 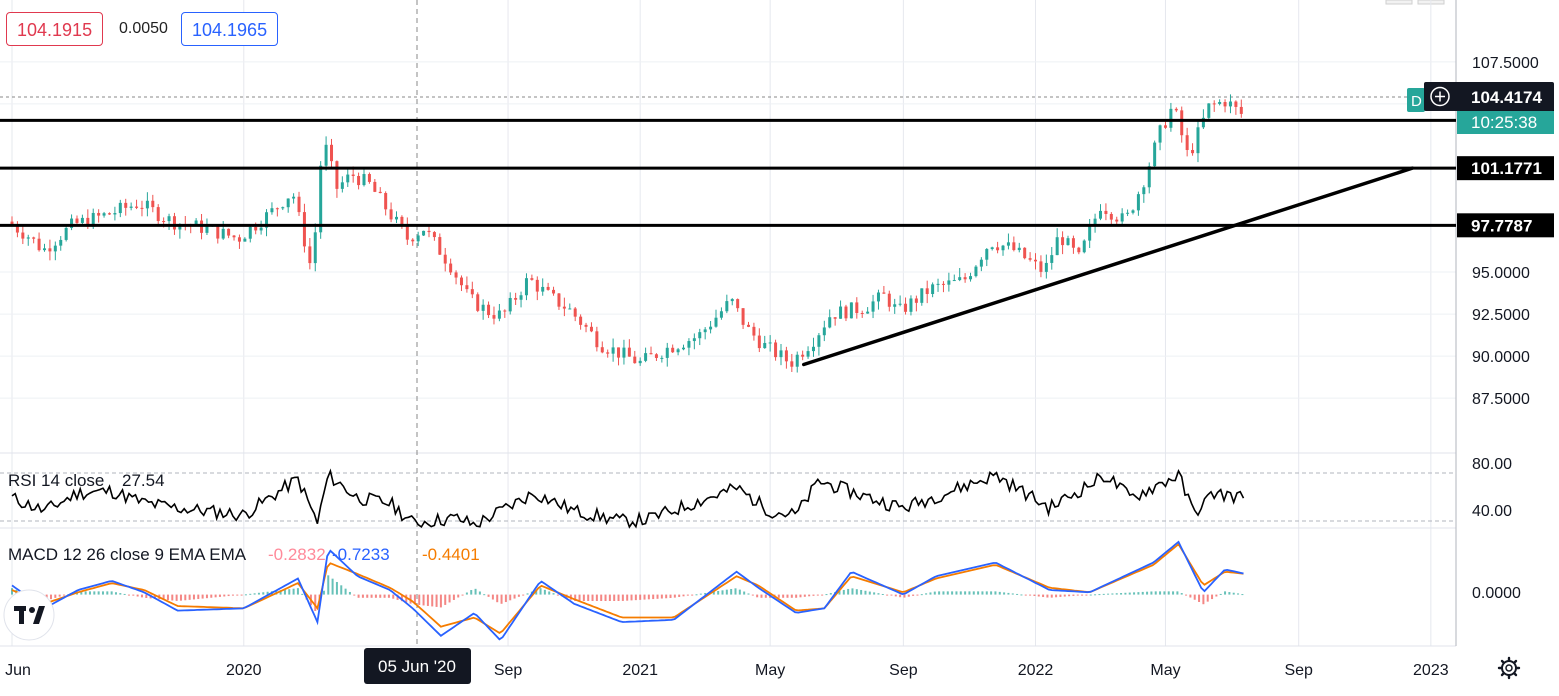 I want to click on spread-value: 0.0050, so click(x=143, y=28).